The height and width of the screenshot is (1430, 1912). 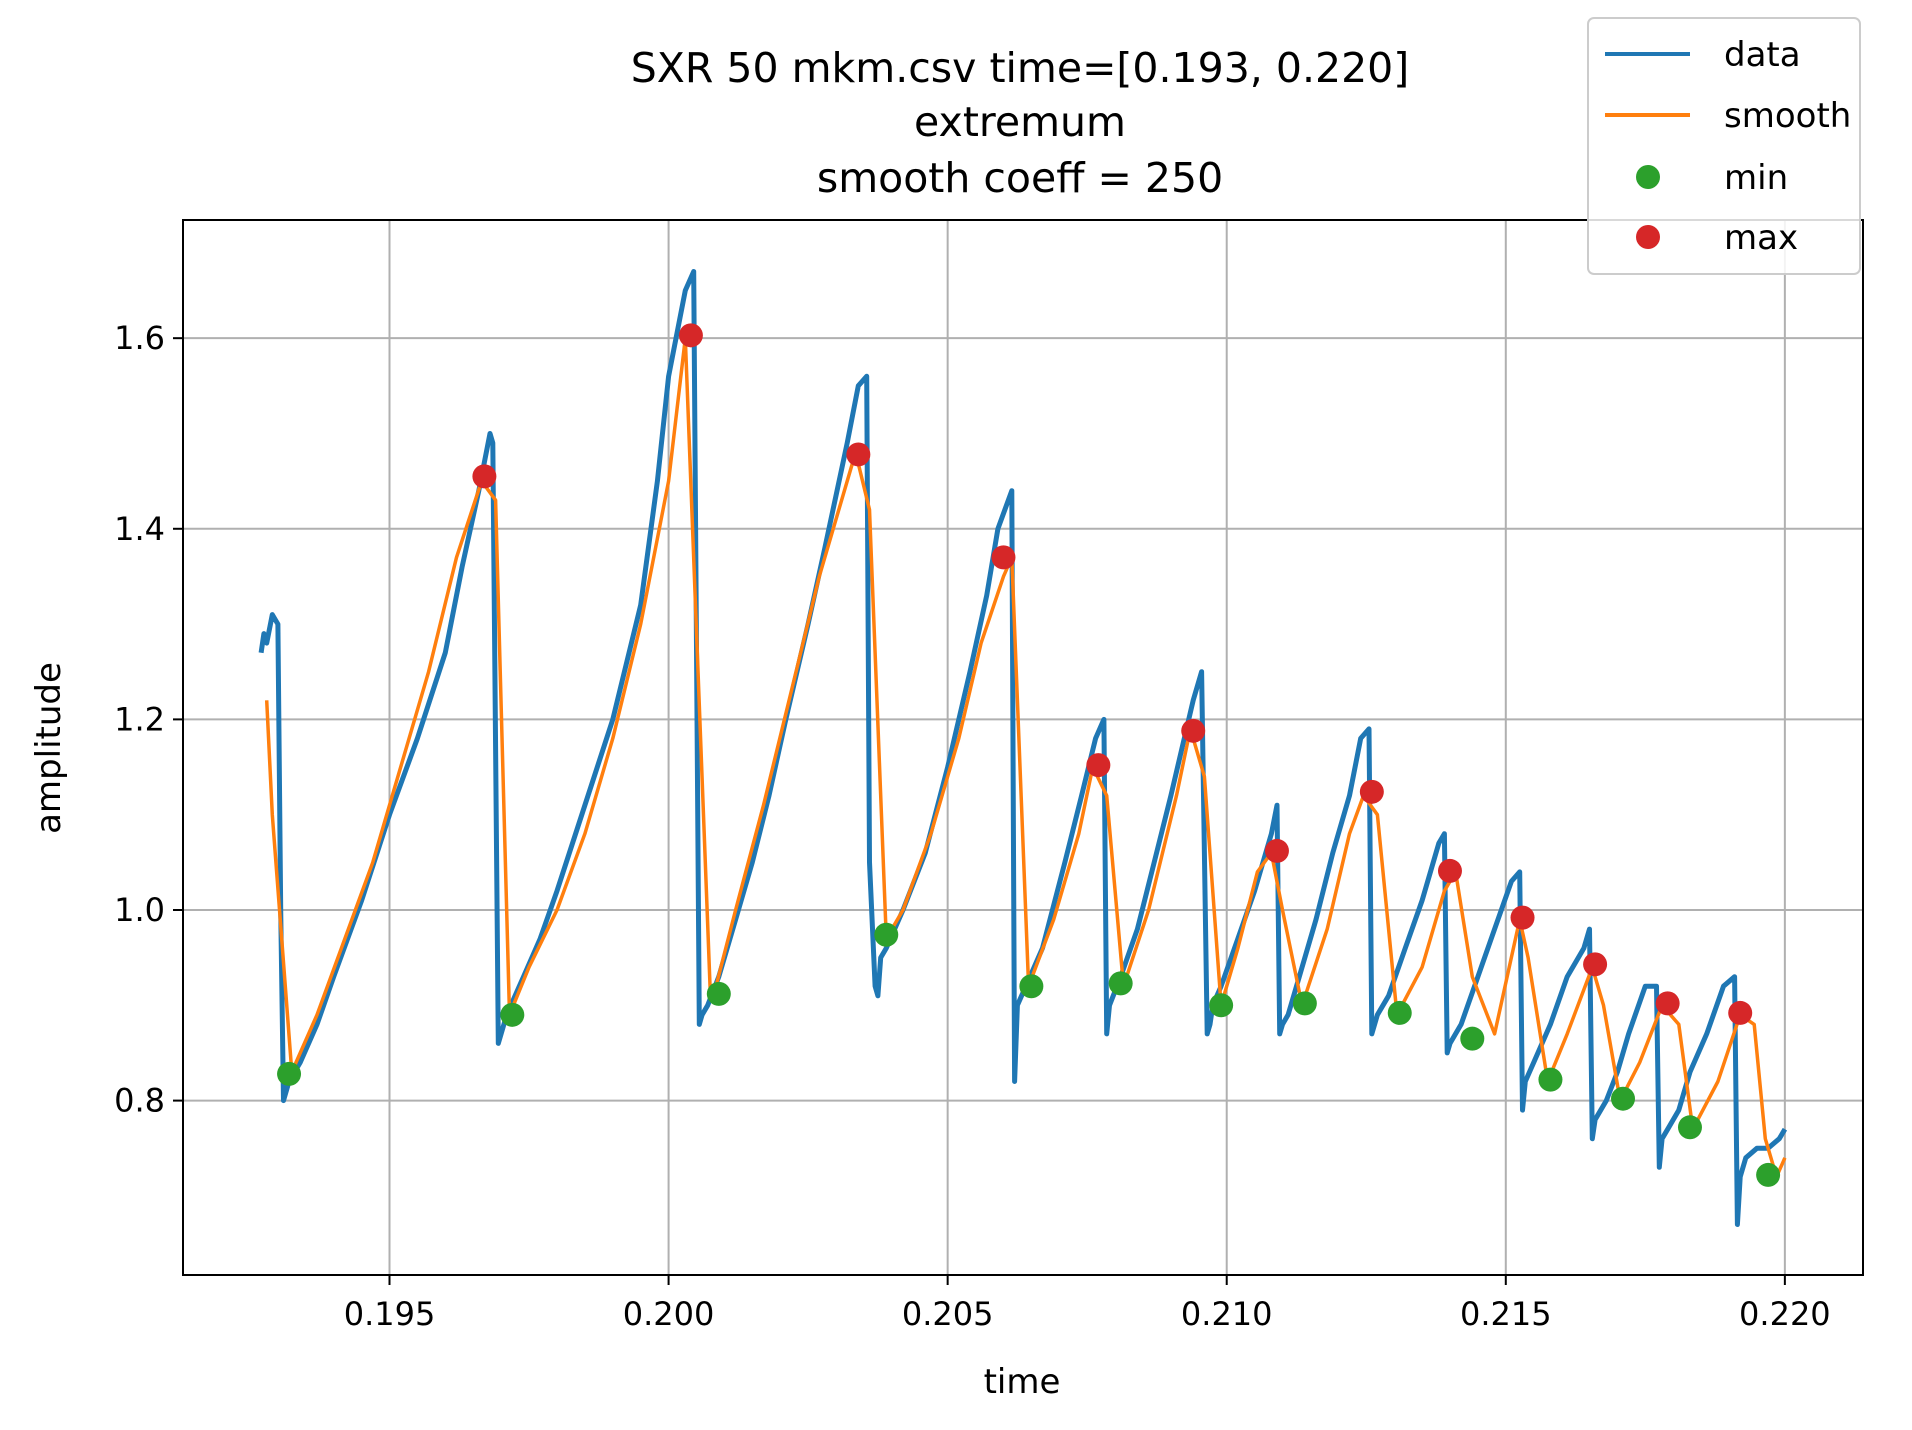 What do you see at coordinates (1020, 68) in the screenshot?
I see `title-line-1: SXR 50 mkm.csv time=[0.193, 0.220]` at bounding box center [1020, 68].